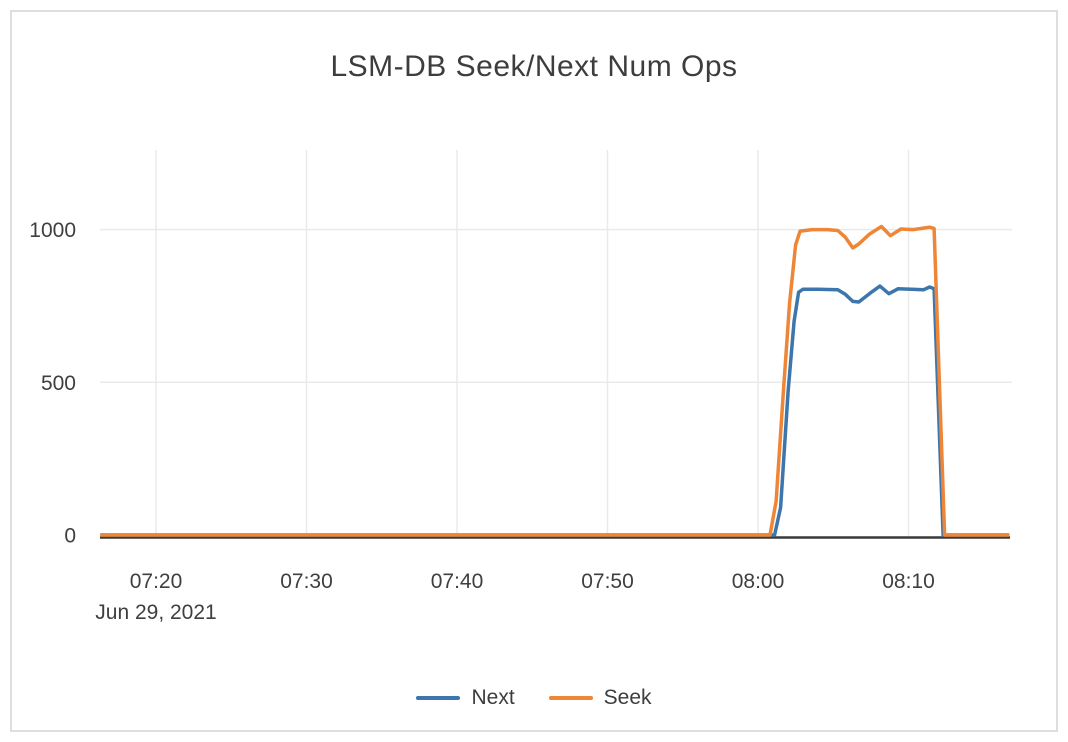  Describe the element at coordinates (58, 383) in the screenshot. I see `y-tick-label: 500` at that location.